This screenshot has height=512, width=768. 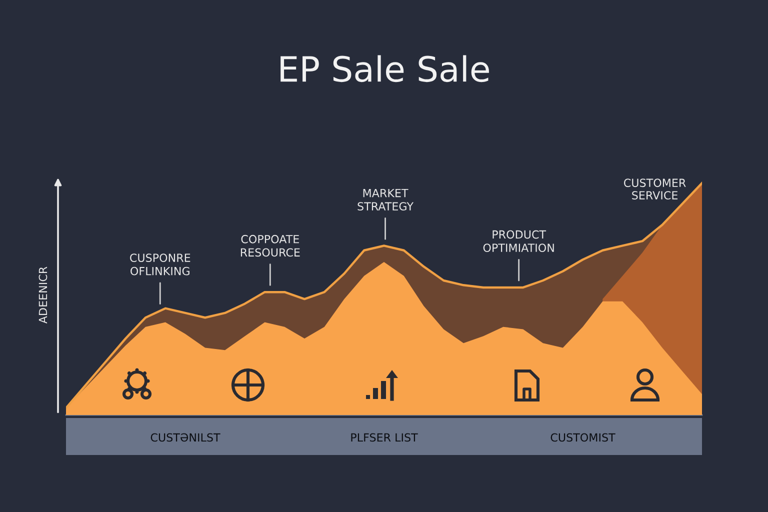 What do you see at coordinates (160, 265) in the screenshot?
I see `annotation: CUSPONRE OFLINKING` at bounding box center [160, 265].